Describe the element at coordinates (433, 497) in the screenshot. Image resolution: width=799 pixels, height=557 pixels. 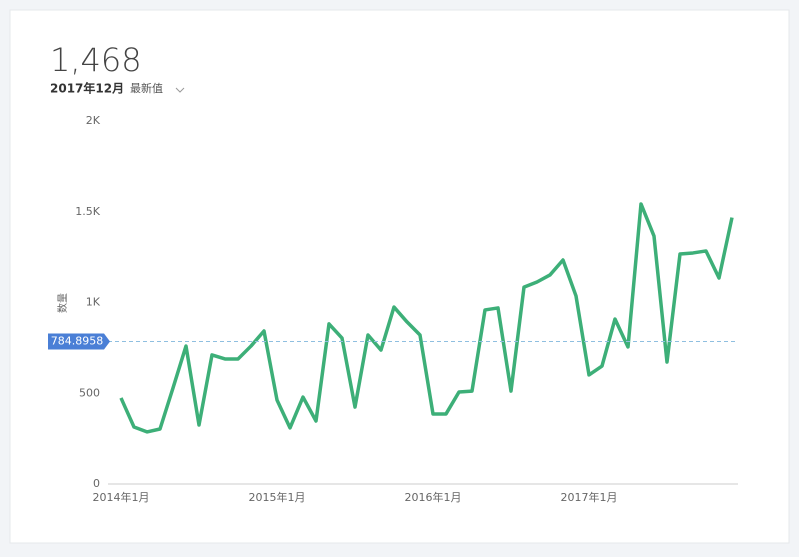
I see `x-tick-label: 2016年1月` at that location.